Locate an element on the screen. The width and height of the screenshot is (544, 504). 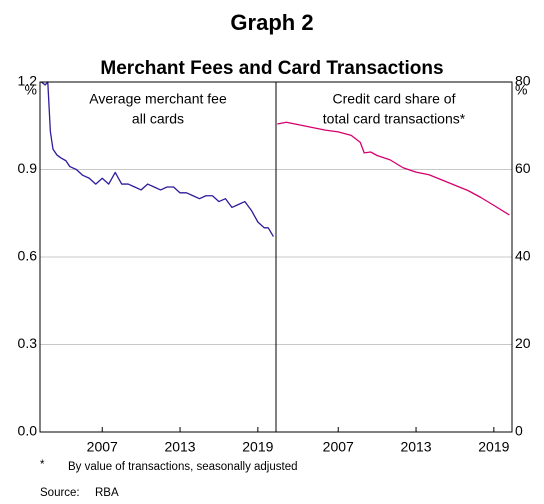
panel-title: Credit card share of is located at coordinates (394, 99).